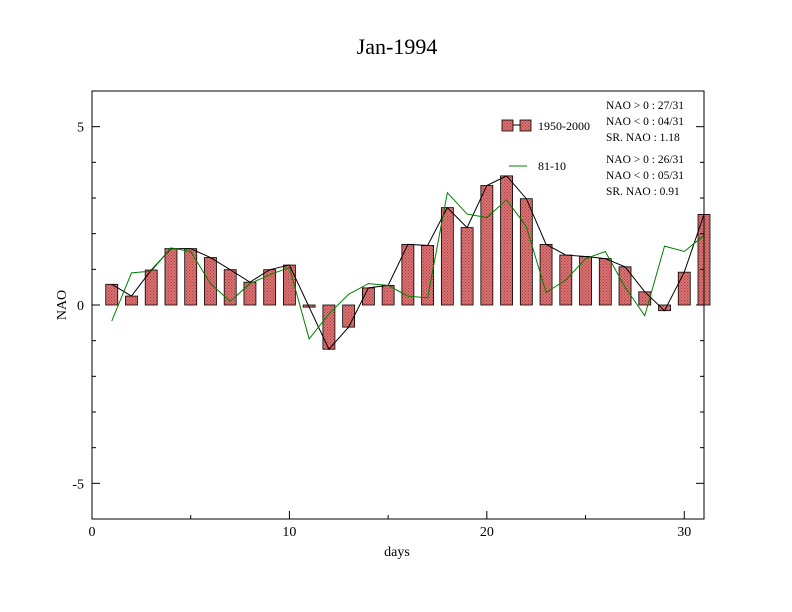  What do you see at coordinates (643, 138) in the screenshot?
I see `stat-1950-sr-nao: SR. NAO : 1.18` at bounding box center [643, 138].